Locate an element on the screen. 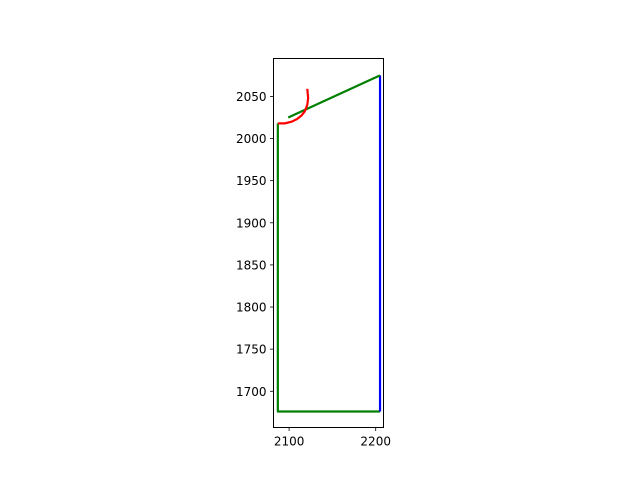 This screenshot has width=640, height=480. x-axis-ticks: 2100 2200 is located at coordinates (332, 438).